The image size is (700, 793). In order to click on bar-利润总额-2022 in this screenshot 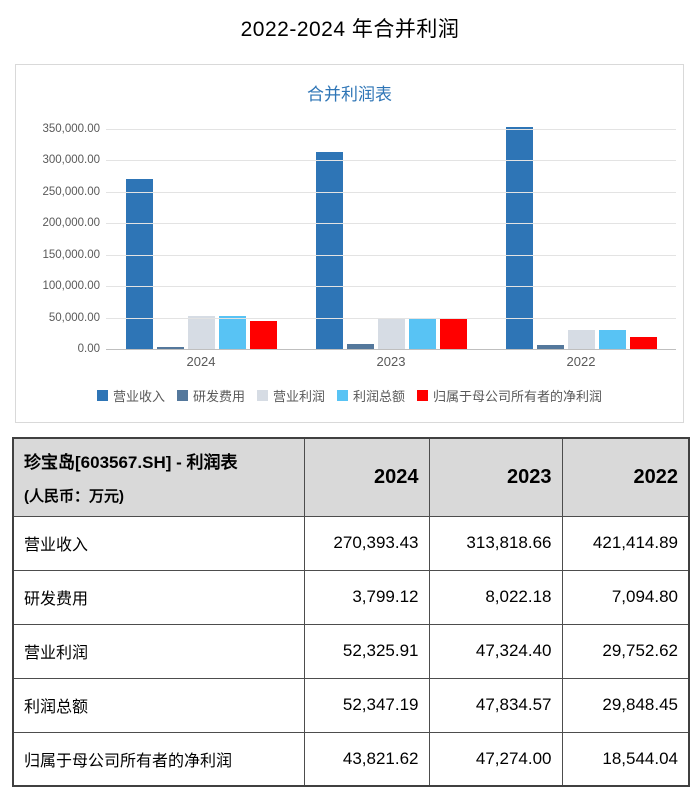, I will do `click(612, 339)`.